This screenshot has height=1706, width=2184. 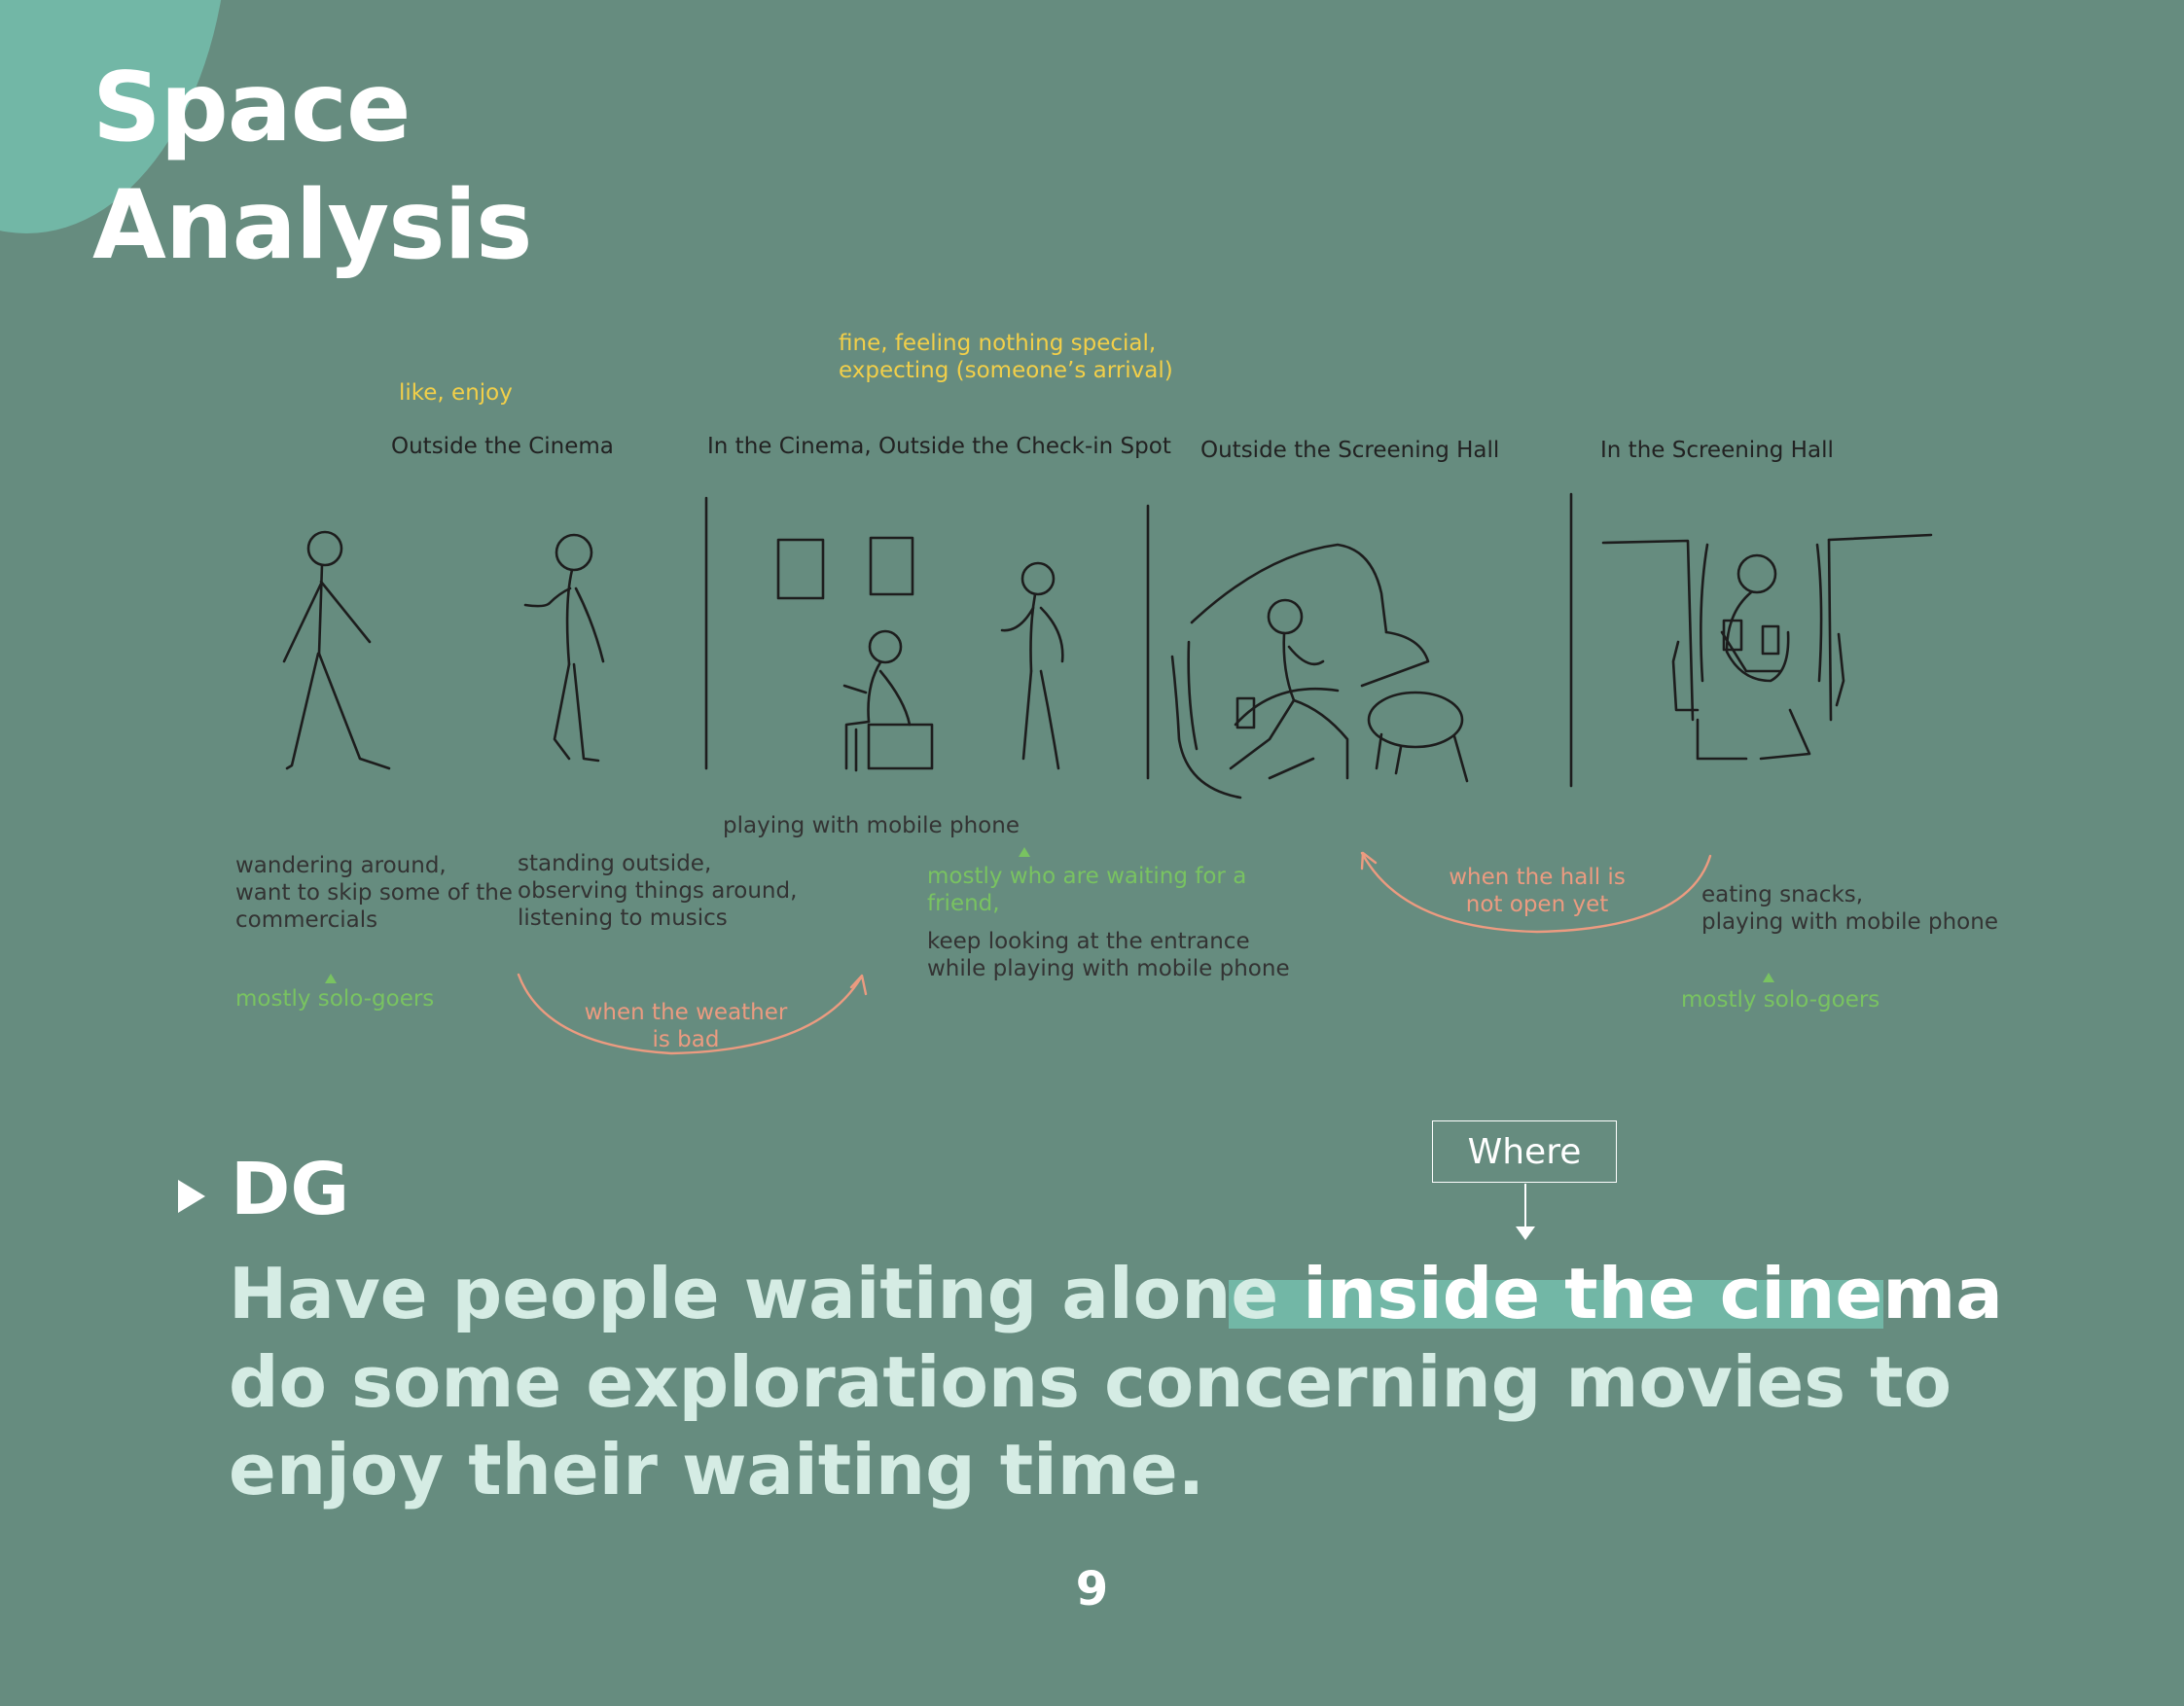 I want to click on where-callout: Where, so click(x=1524, y=1152).